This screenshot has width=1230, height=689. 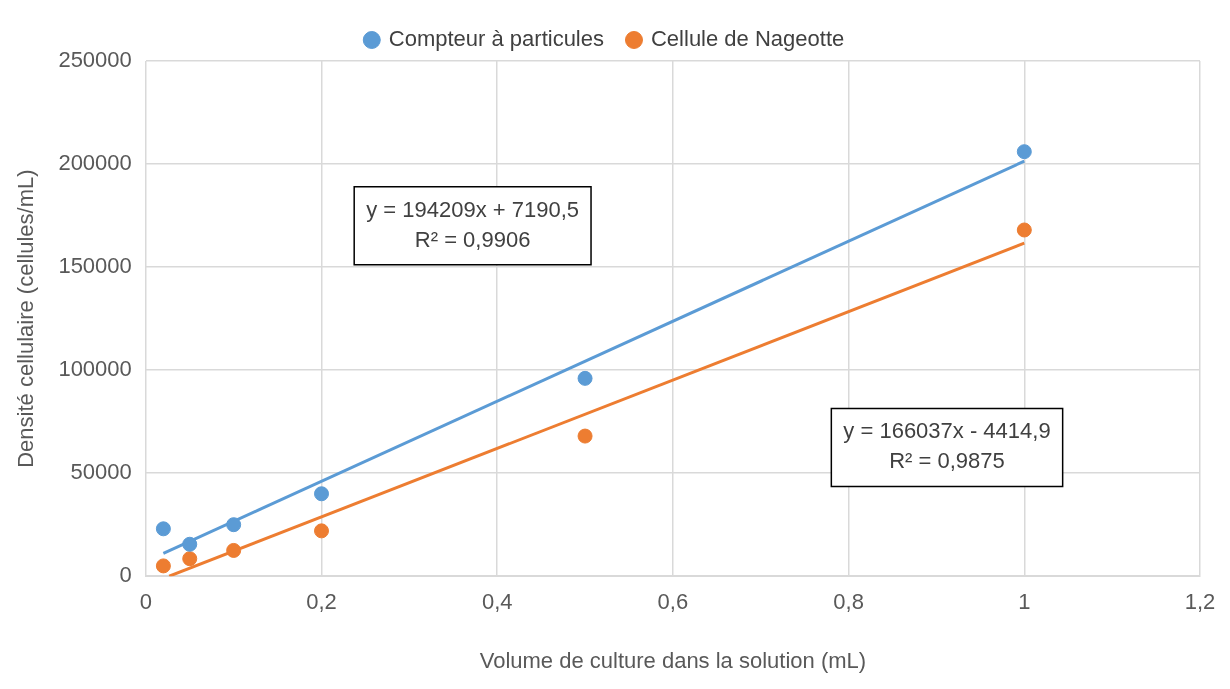 I want to click on legend-label: Compteur à particules, so click(x=496, y=39).